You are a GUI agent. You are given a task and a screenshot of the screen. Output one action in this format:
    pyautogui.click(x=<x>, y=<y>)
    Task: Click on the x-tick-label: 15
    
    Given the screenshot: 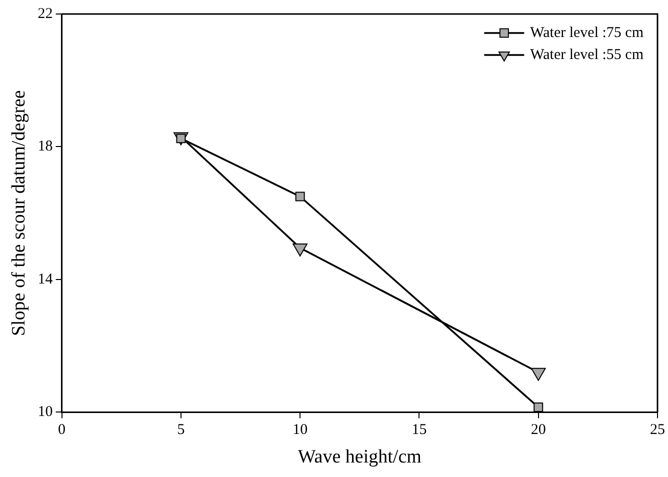 What is the action you would take?
    pyautogui.click(x=419, y=430)
    